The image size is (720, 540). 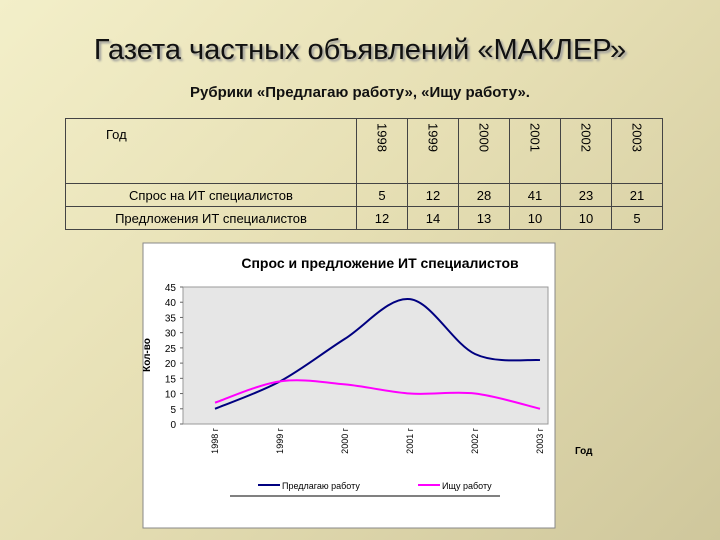 What do you see at coordinates (433, 218) in the screenshot?
I see `table-cell: 14` at bounding box center [433, 218].